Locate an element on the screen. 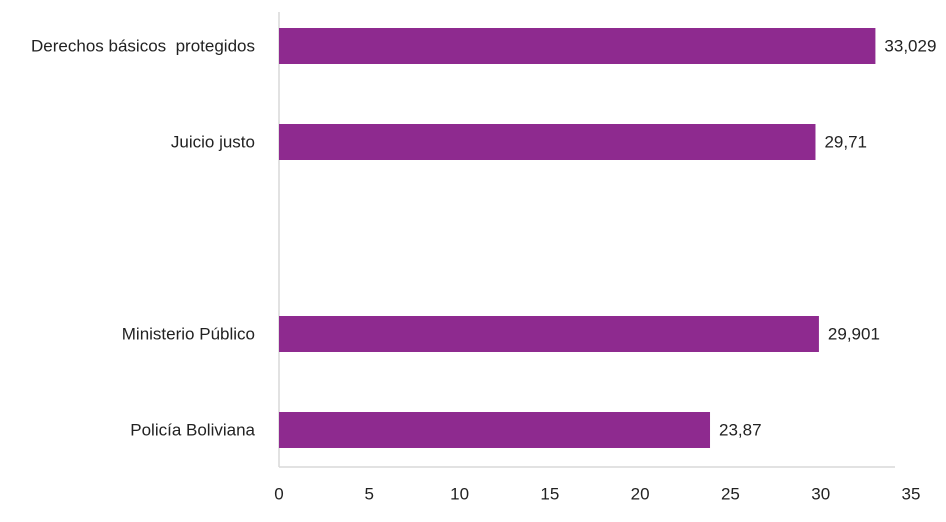 Image resolution: width=946 pixels, height=522 pixels. x-tick-label: 35 is located at coordinates (911, 494).